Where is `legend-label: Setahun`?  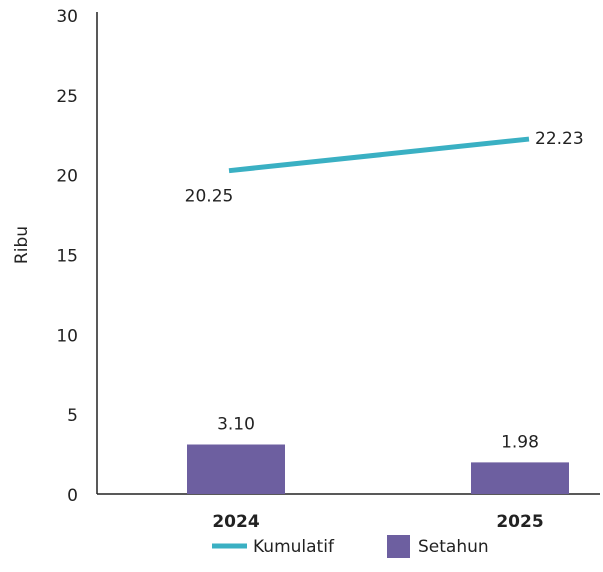 legend-label: Setahun is located at coordinates (453, 547).